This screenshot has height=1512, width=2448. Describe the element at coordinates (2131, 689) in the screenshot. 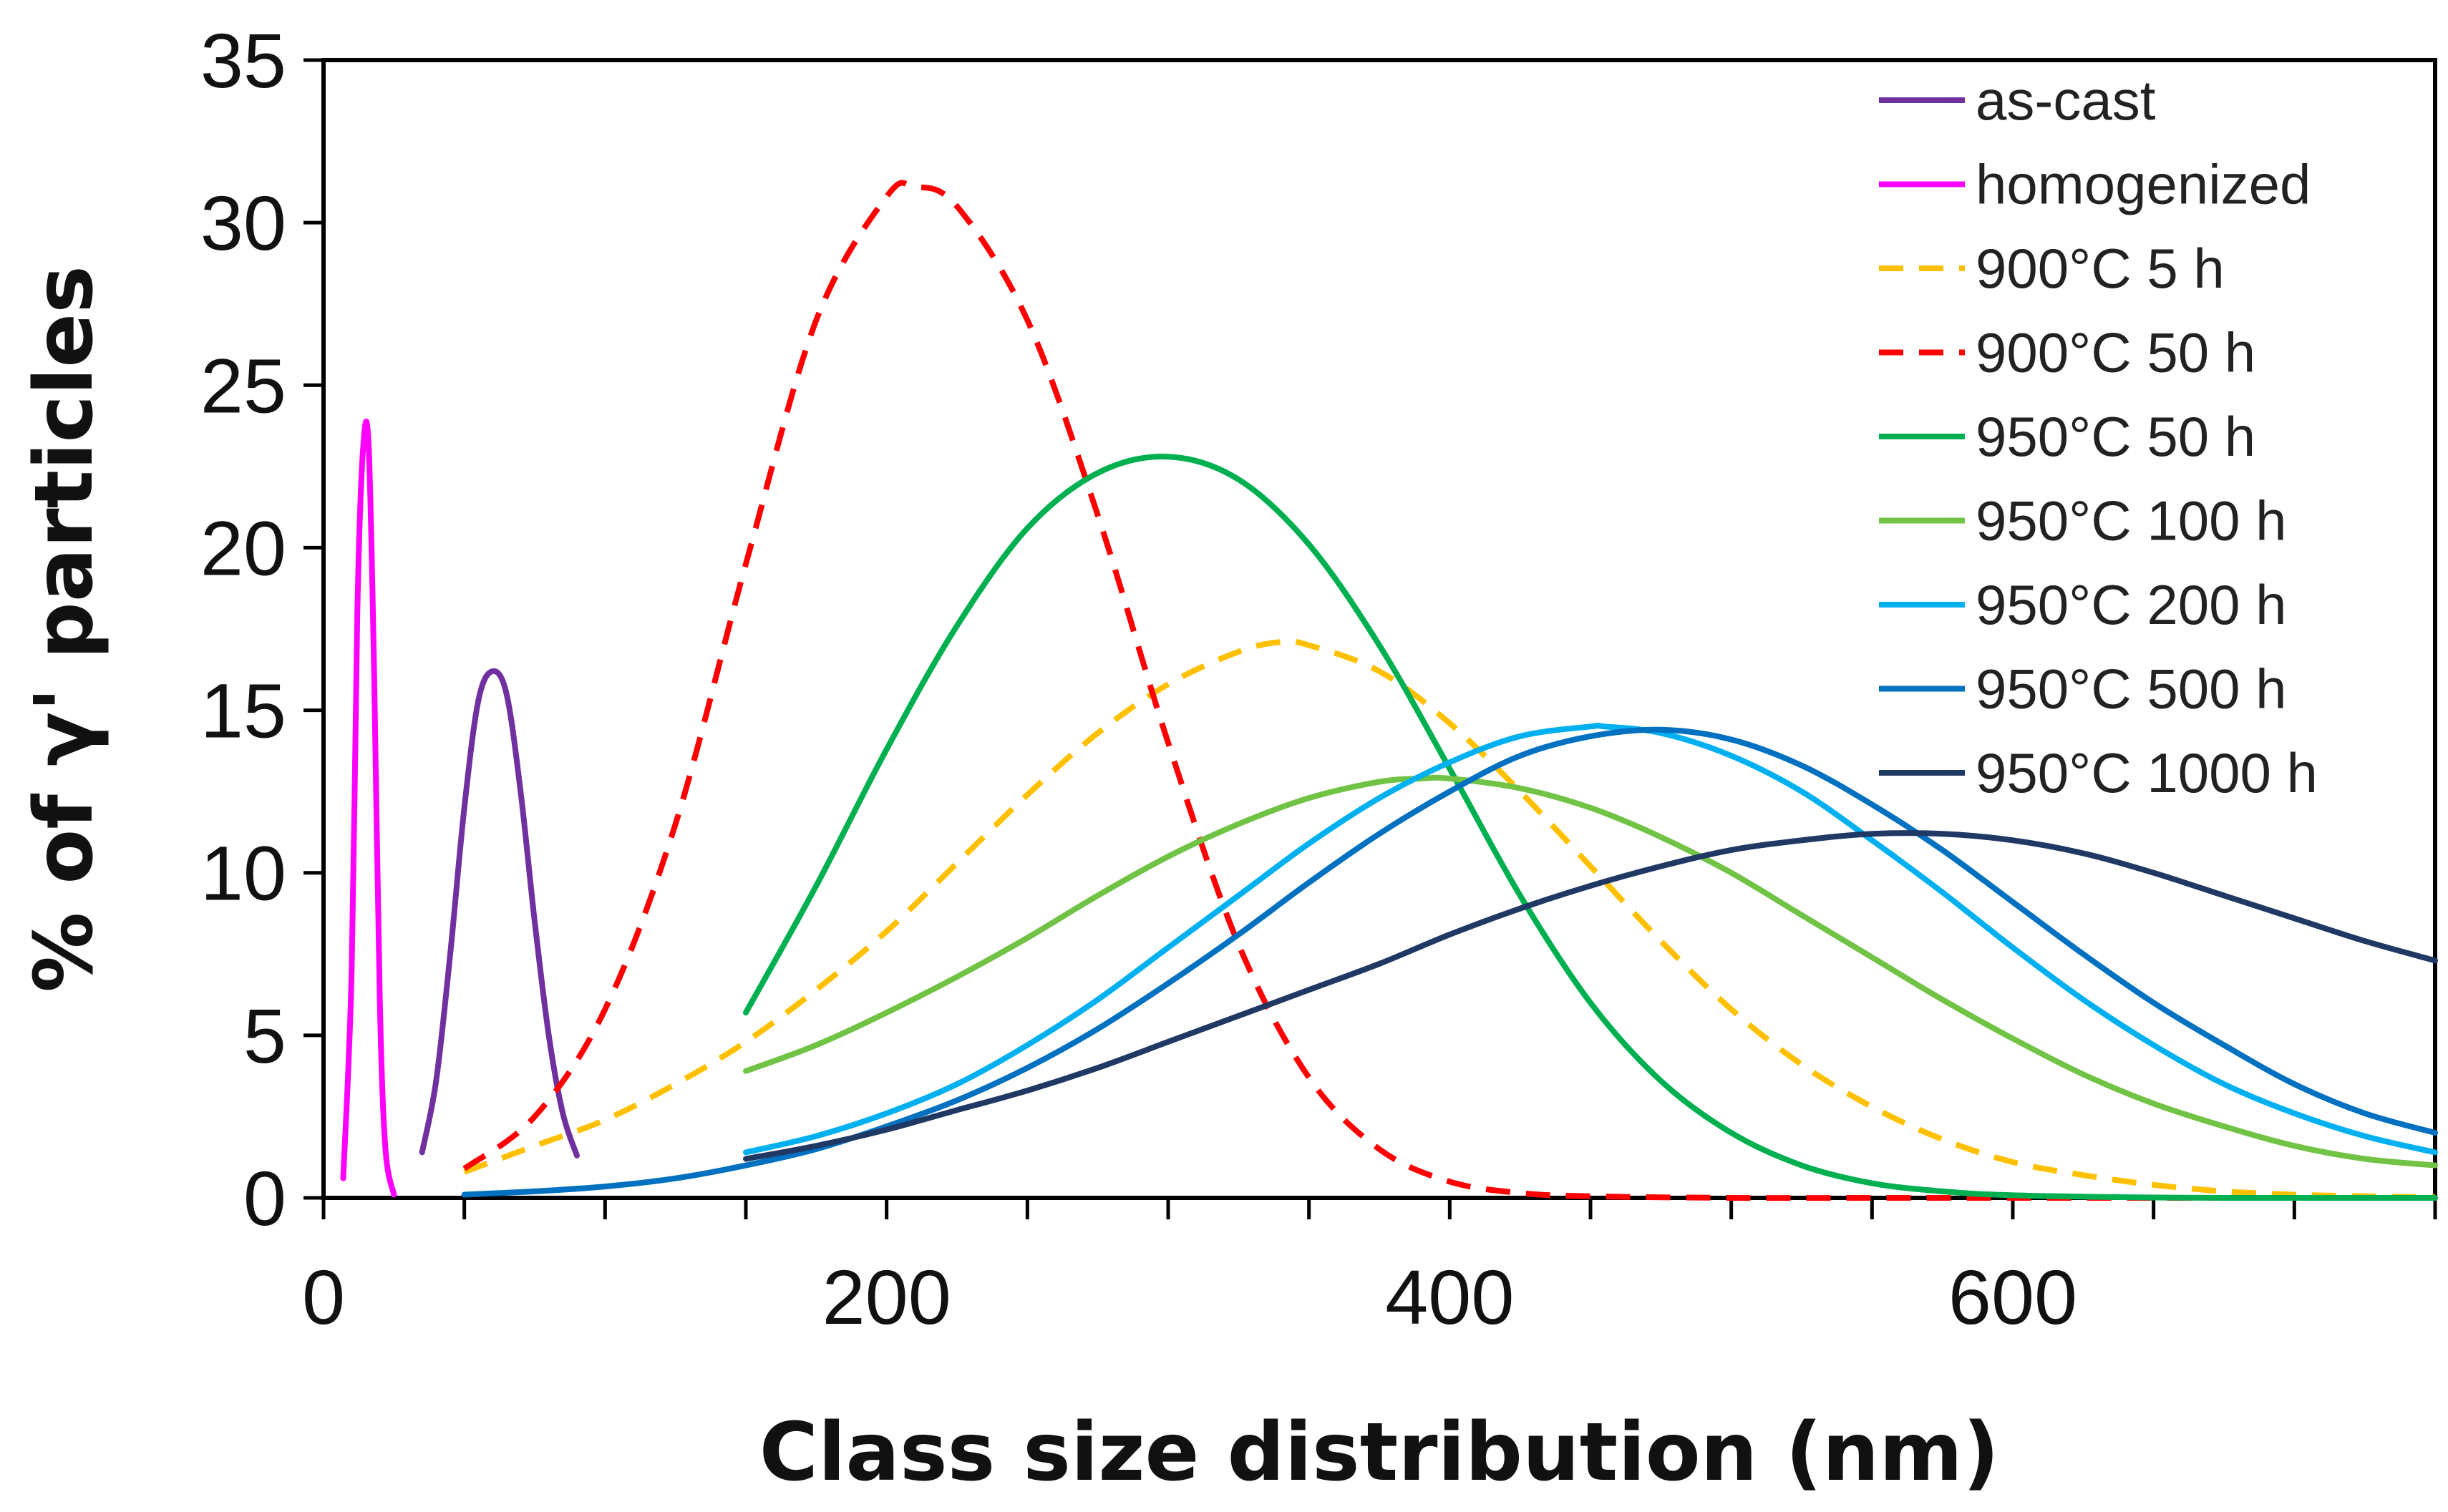

I see `legend-label: 950°C 500 h` at that location.